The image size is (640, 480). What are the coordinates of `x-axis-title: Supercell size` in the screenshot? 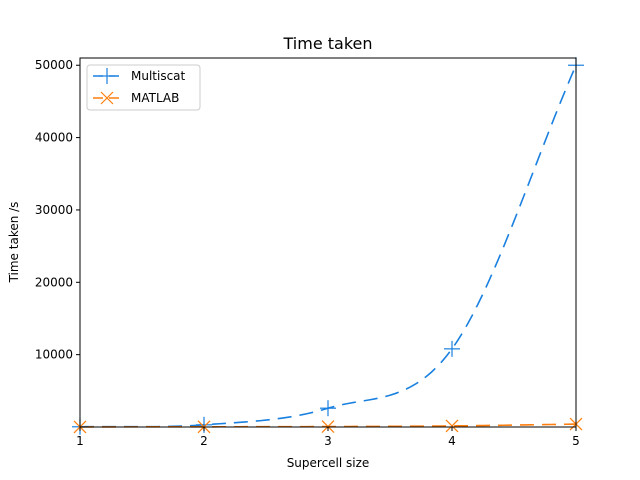 It's located at (328, 463).